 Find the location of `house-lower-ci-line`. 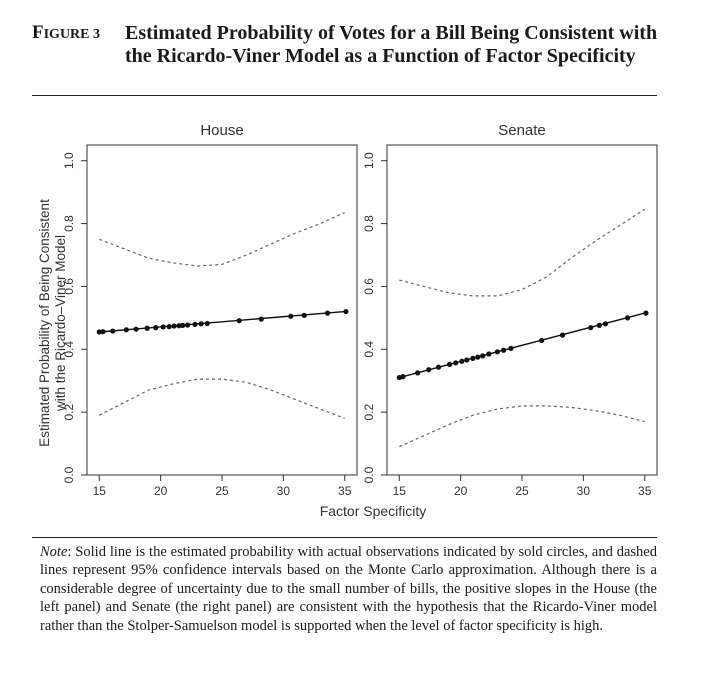

house-lower-ci-line is located at coordinates (222, 398).